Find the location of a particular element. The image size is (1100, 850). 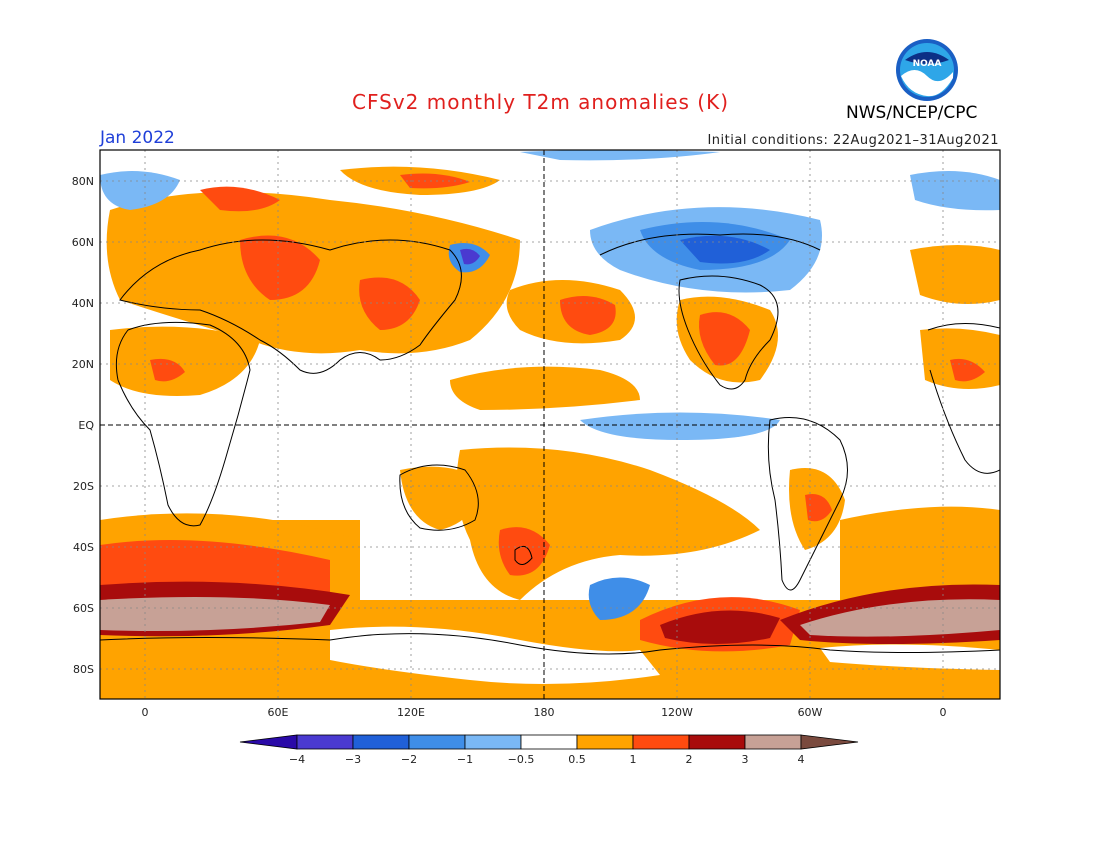

lon-label: 180 is located at coordinates (544, 712).